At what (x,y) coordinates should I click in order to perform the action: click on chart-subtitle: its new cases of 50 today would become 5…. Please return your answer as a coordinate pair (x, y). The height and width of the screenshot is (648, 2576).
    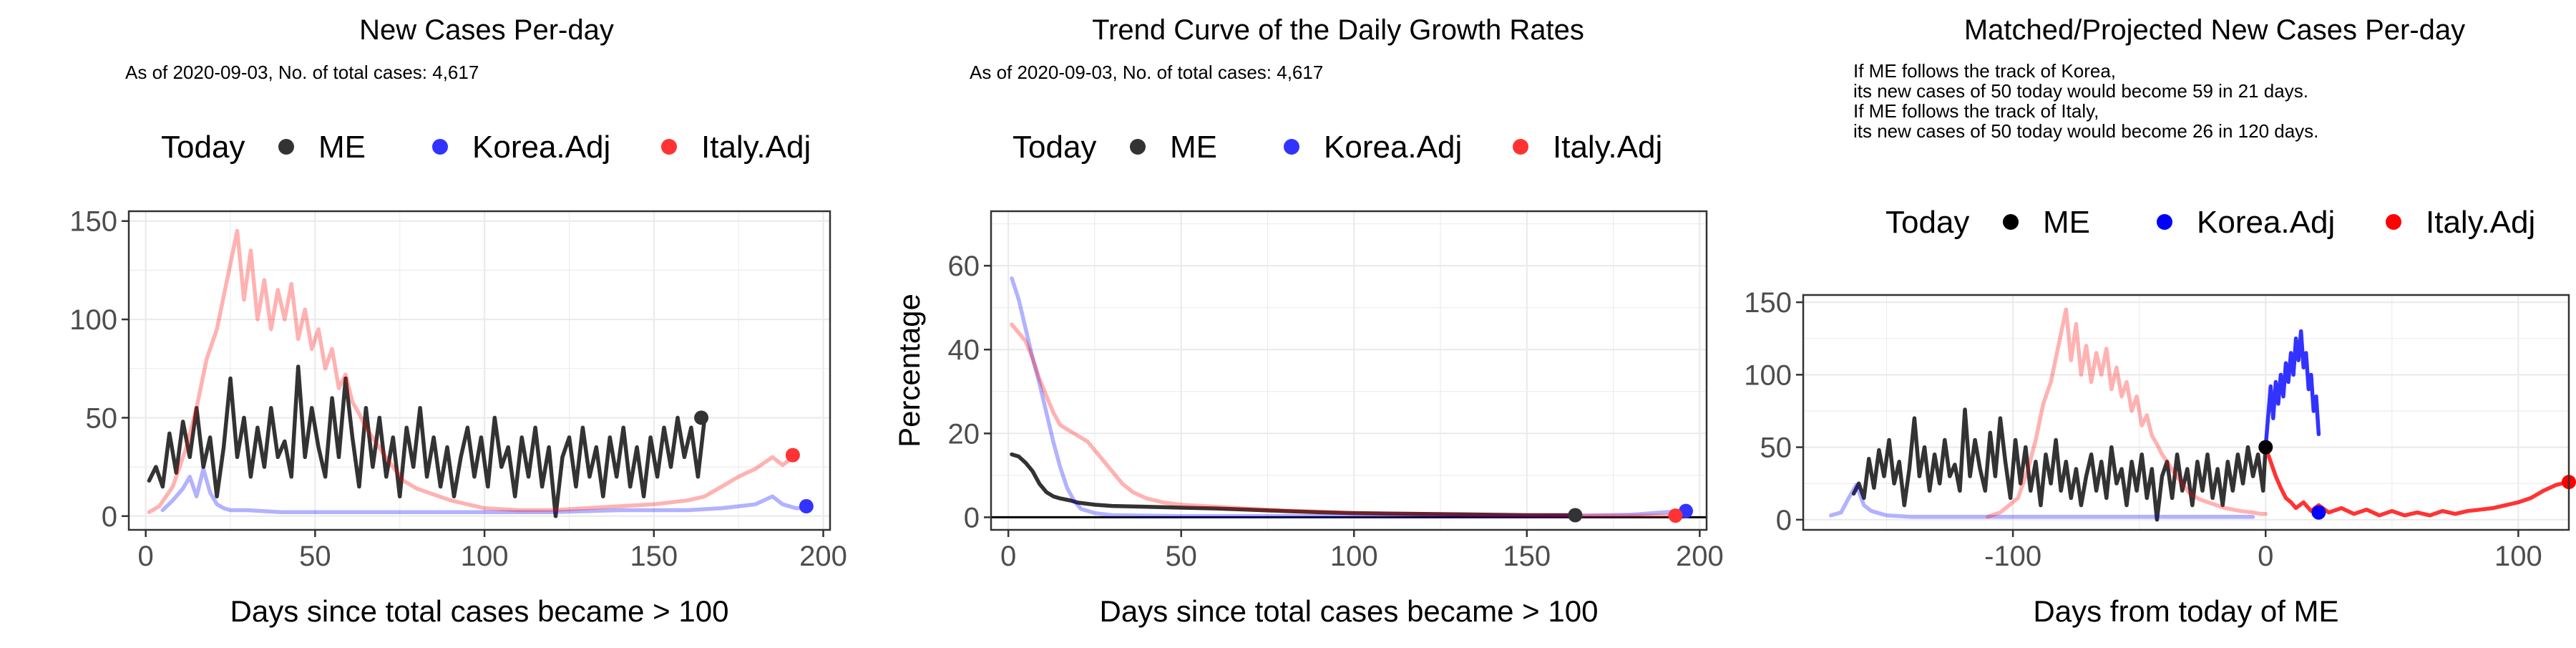
    Looking at the image, I should click on (2080, 91).